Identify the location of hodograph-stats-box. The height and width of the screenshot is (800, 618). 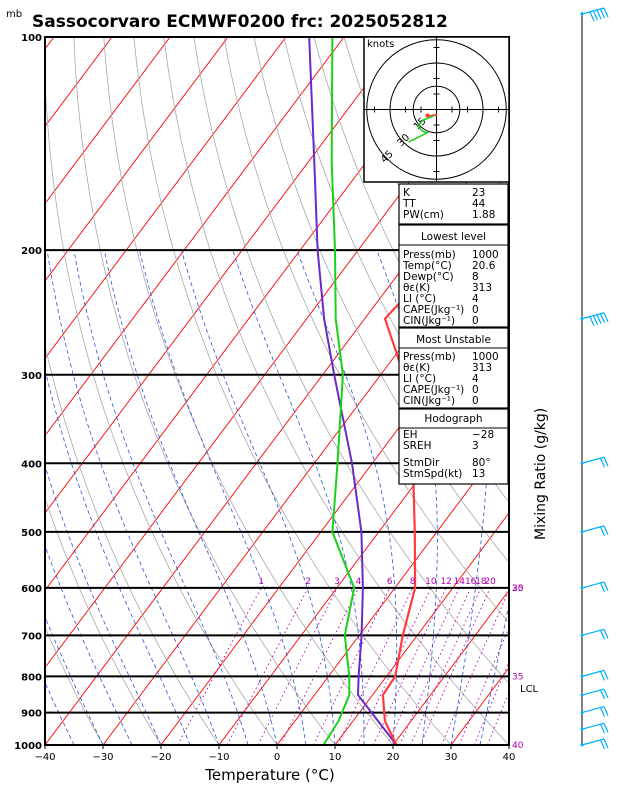
(453, 446).